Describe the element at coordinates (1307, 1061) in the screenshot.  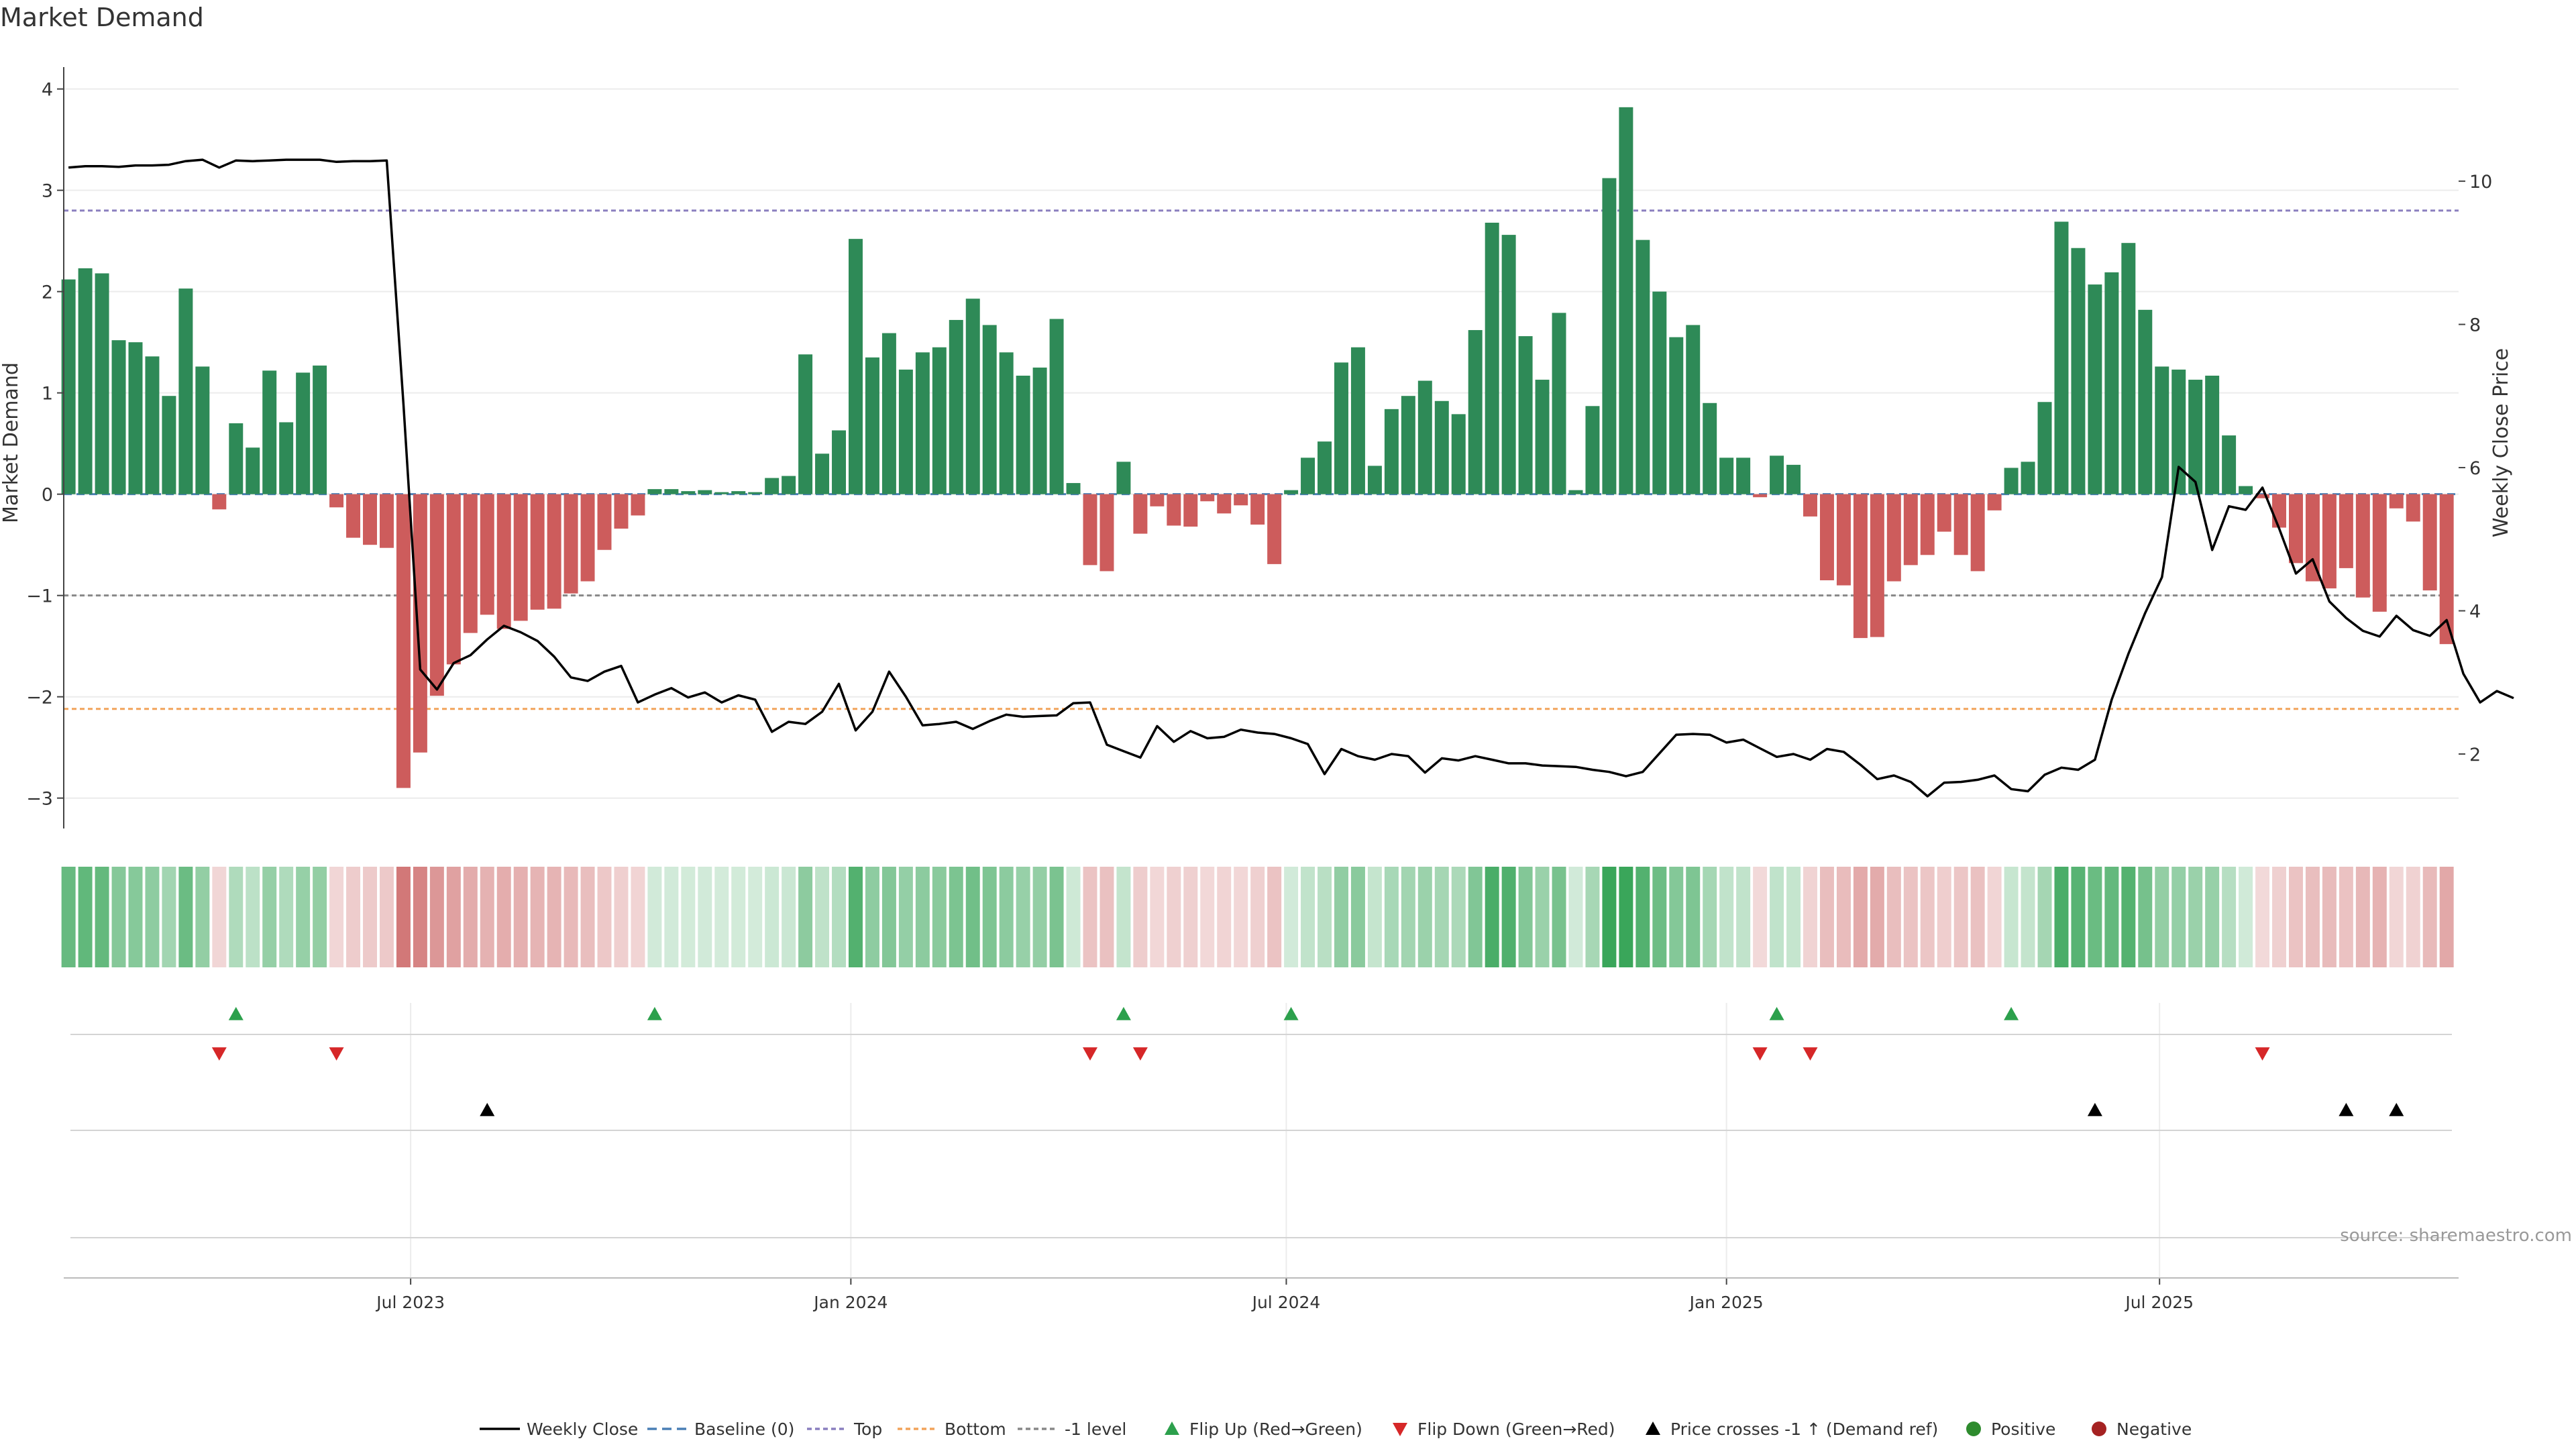
I see `event-markers` at that location.